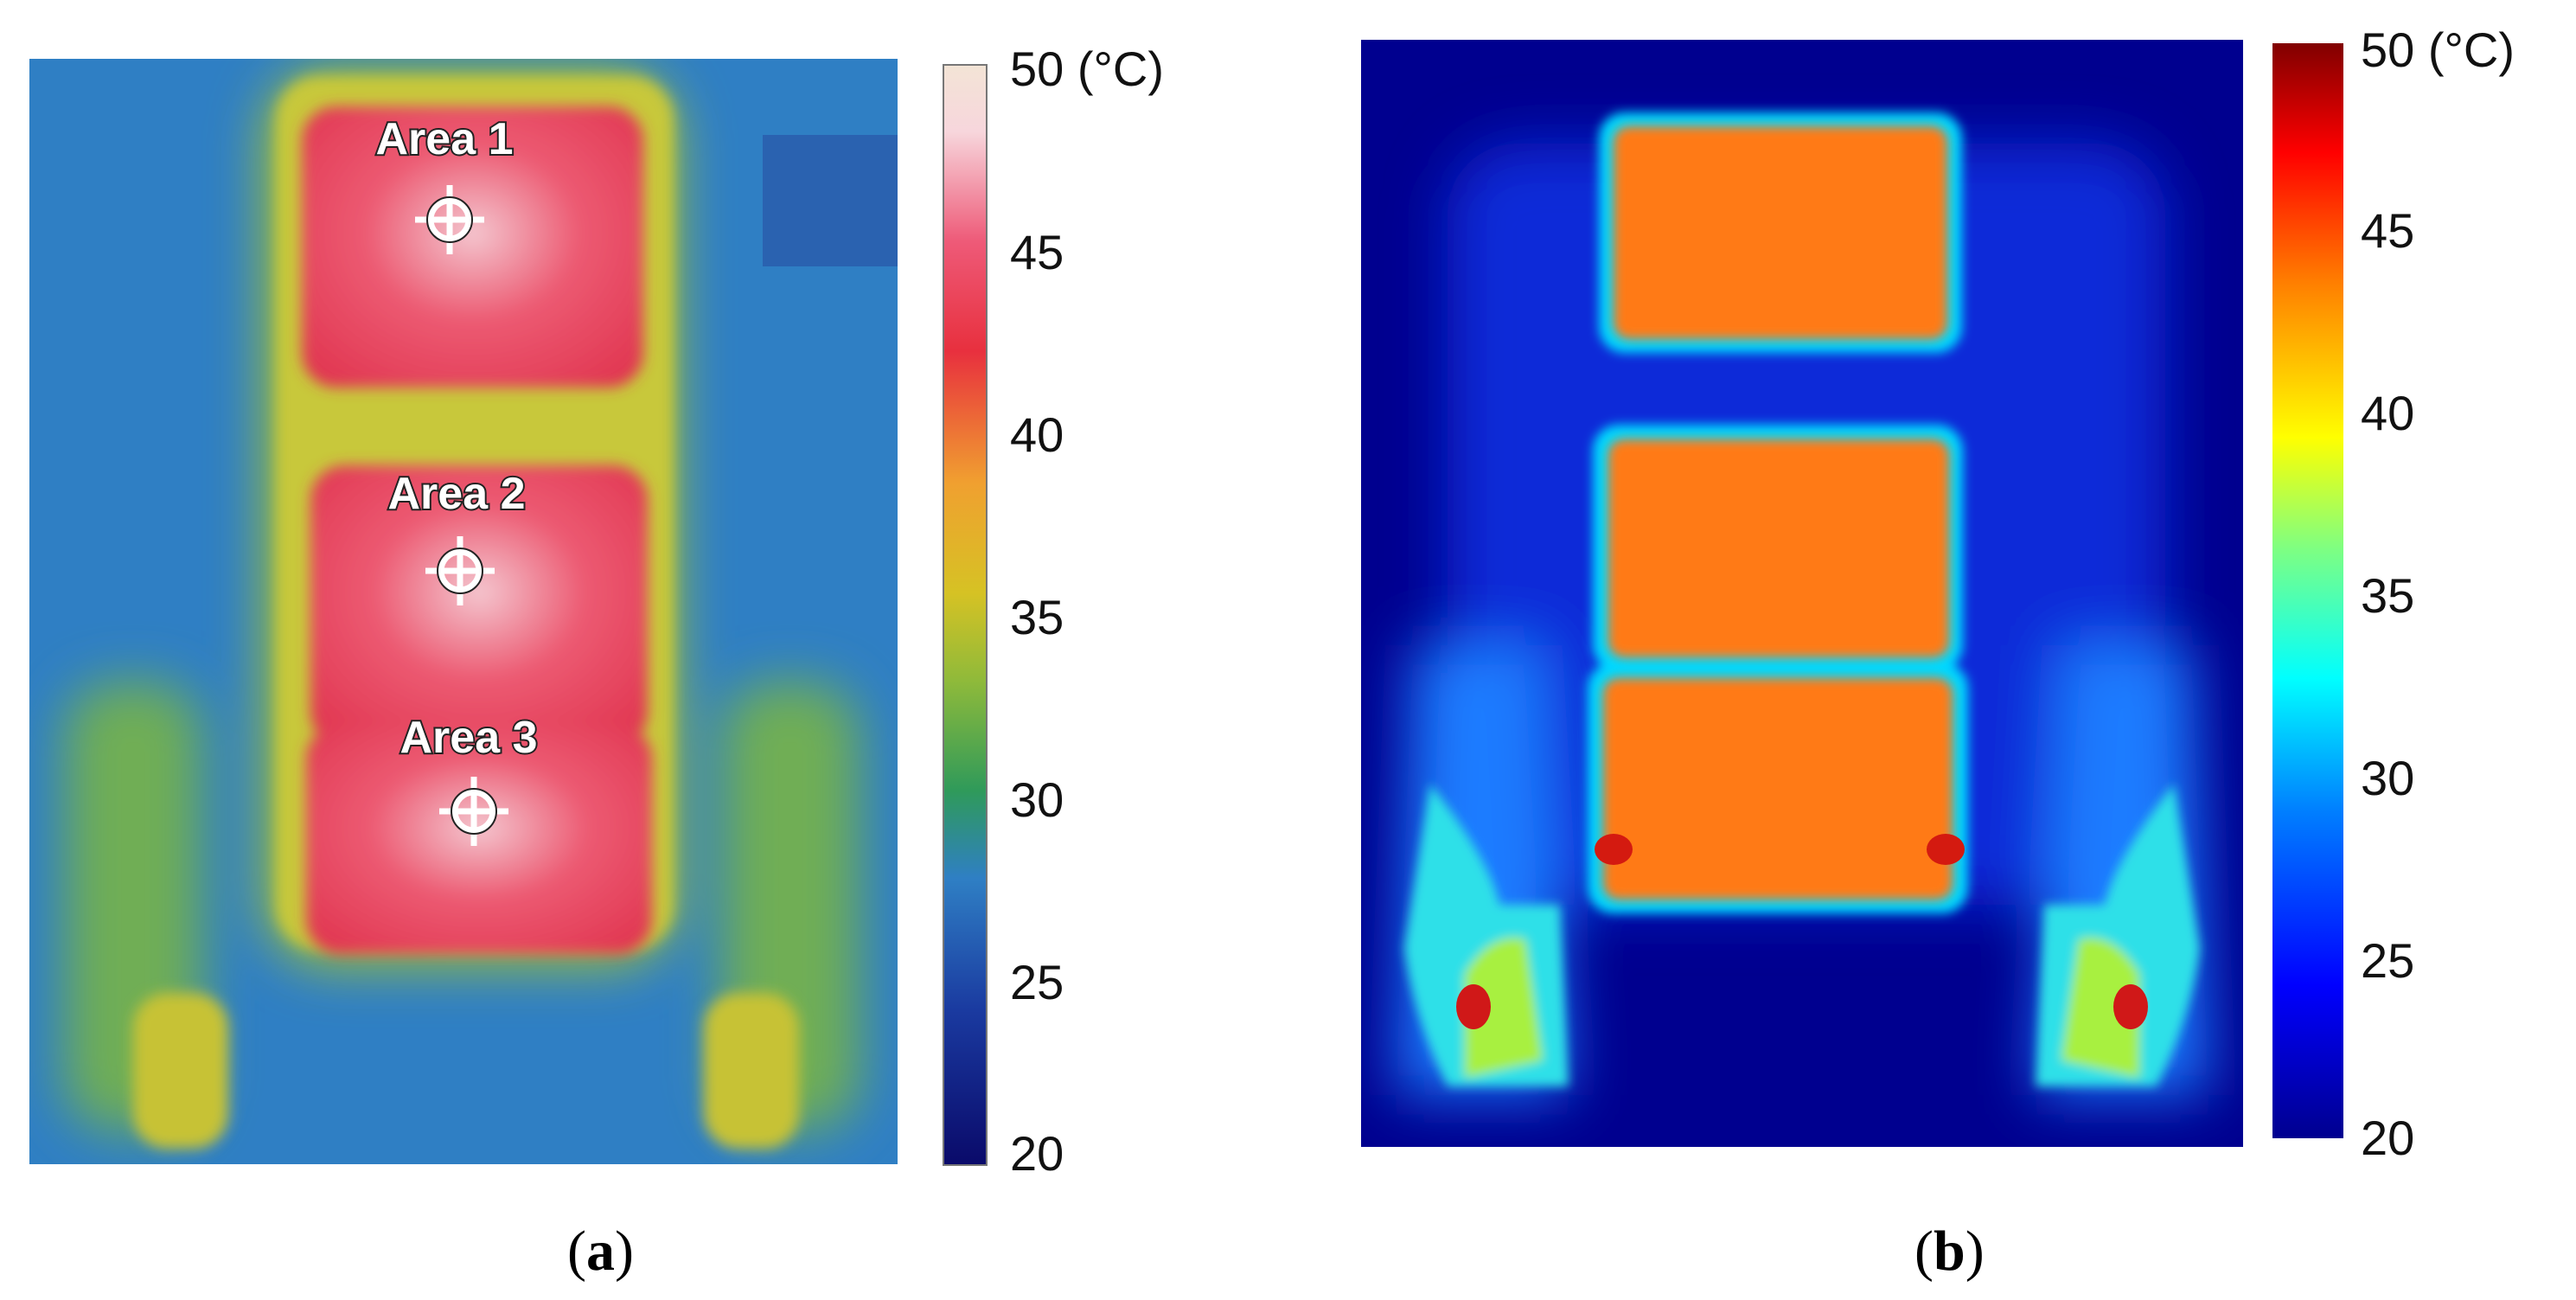  What do you see at coordinates (2388, 595) in the screenshot?
I see `colorbar-b-tick-35: 35` at bounding box center [2388, 595].